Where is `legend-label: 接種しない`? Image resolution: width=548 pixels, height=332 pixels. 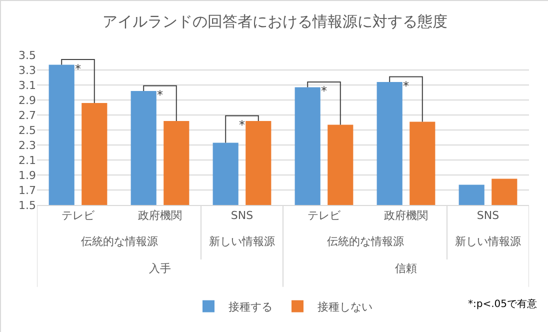 legend-label: 接種しない is located at coordinates (345, 307).